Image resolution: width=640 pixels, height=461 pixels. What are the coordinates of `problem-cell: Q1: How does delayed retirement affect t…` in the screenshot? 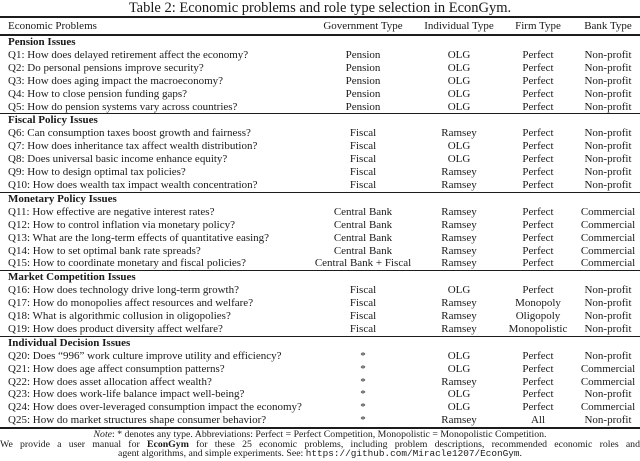 It's located at (128, 54).